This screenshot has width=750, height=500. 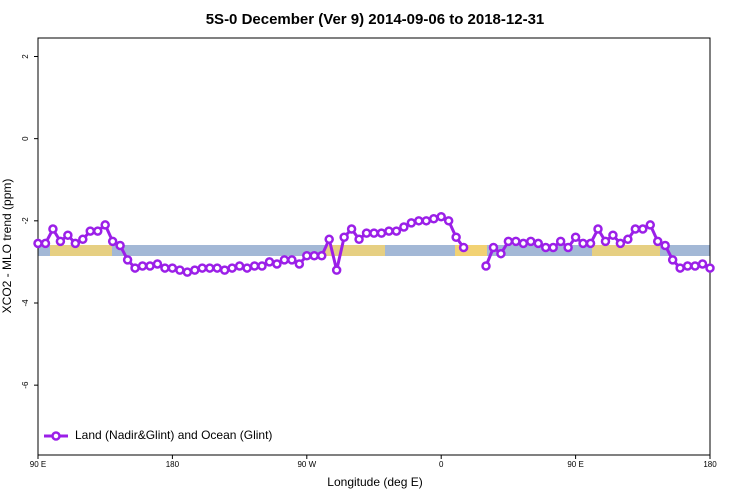 What do you see at coordinates (7, 246) in the screenshot?
I see `y-axis-label: XCO2 - MLO trend (ppm)` at bounding box center [7, 246].